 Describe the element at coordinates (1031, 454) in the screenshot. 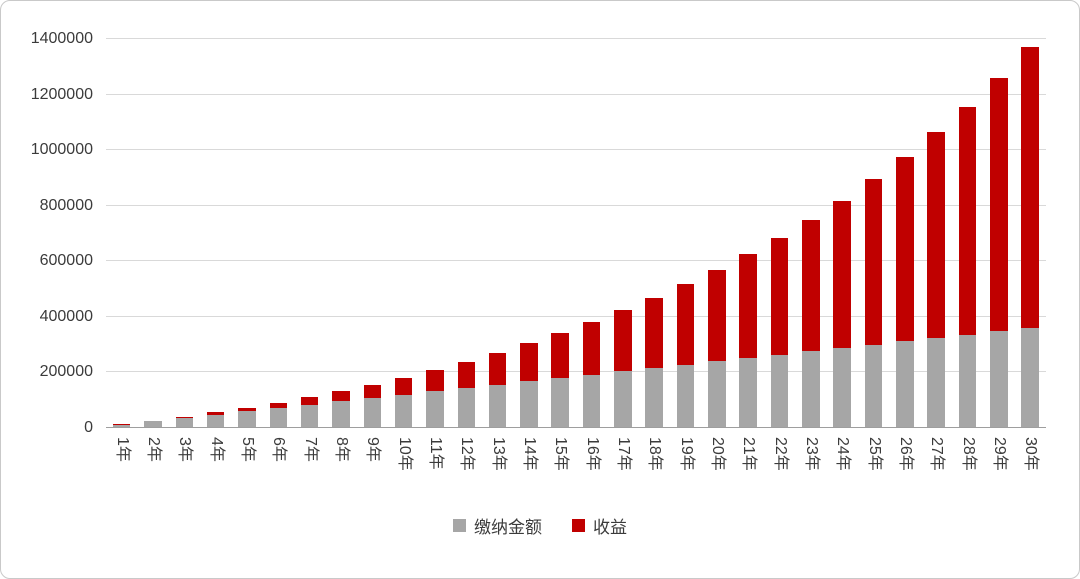

I see `x-tick-label: 30年` at that location.